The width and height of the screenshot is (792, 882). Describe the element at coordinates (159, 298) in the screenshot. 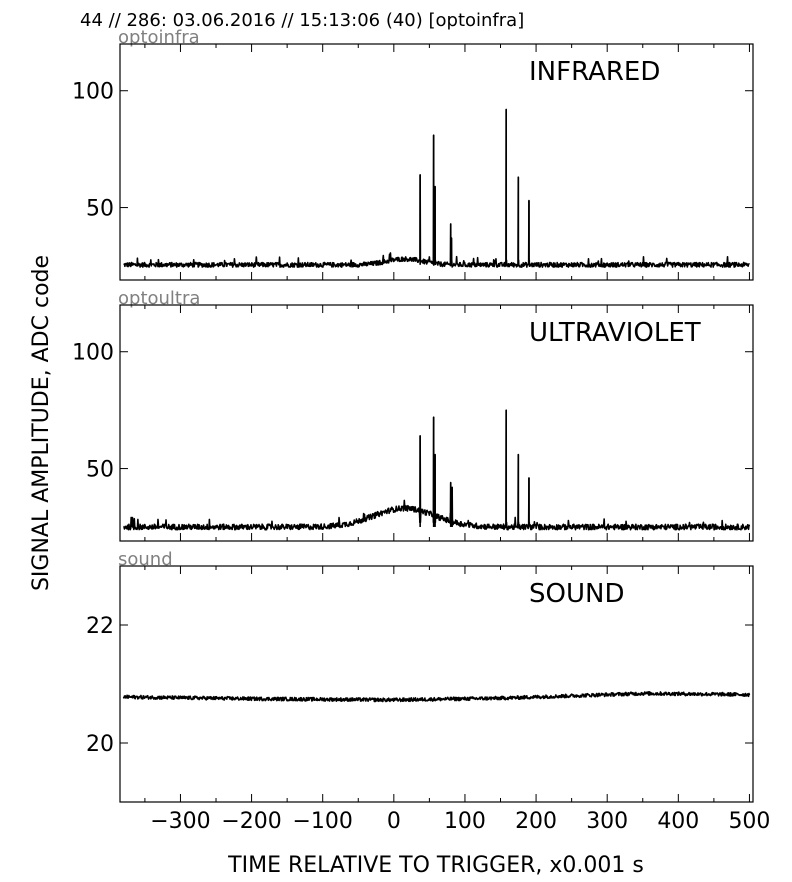

I see `channel-label: optoultra` at that location.